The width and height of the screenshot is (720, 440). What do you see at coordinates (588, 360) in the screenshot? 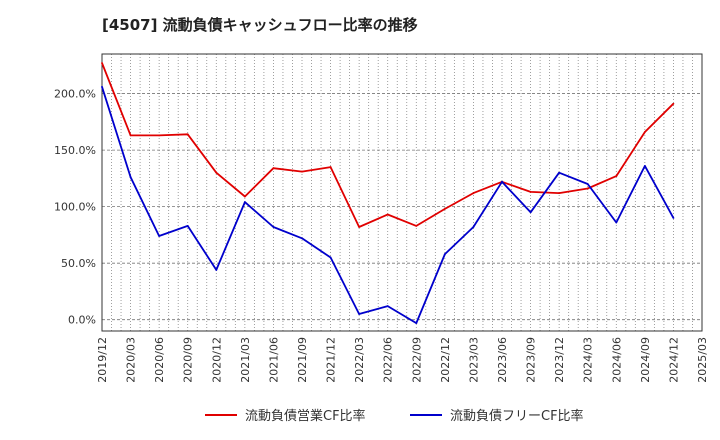
I see `x-tick-label: 2024/03` at bounding box center [588, 360].